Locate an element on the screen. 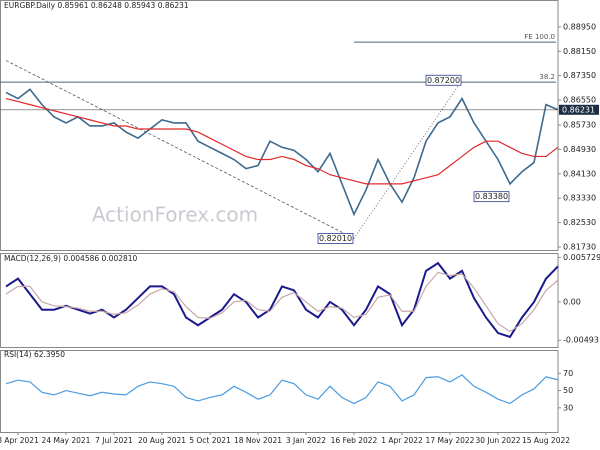  trendline is located at coordinates (408, 159).